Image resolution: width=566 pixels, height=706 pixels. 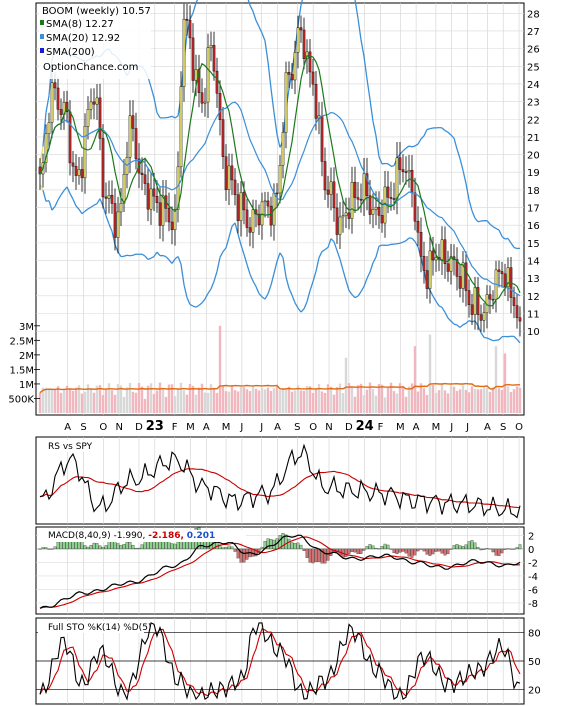 What do you see at coordinates (83, 38) in the screenshot?
I see `legend-sma20: SMA(20) 12.92` at bounding box center [83, 38].